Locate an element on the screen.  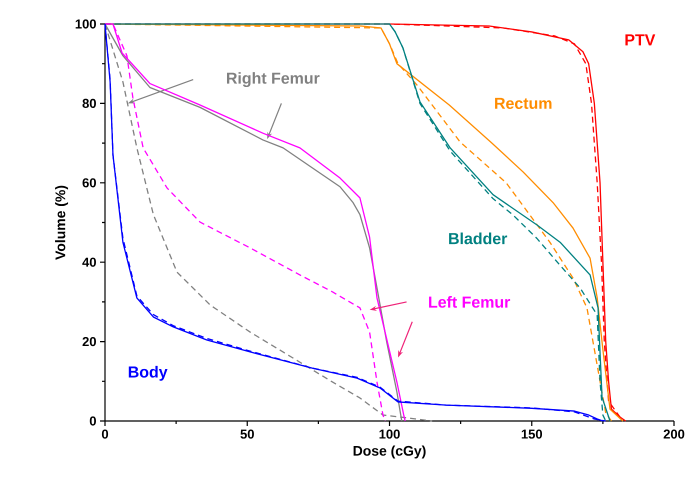
y-tick-label: 80 is located at coordinates (89, 103).